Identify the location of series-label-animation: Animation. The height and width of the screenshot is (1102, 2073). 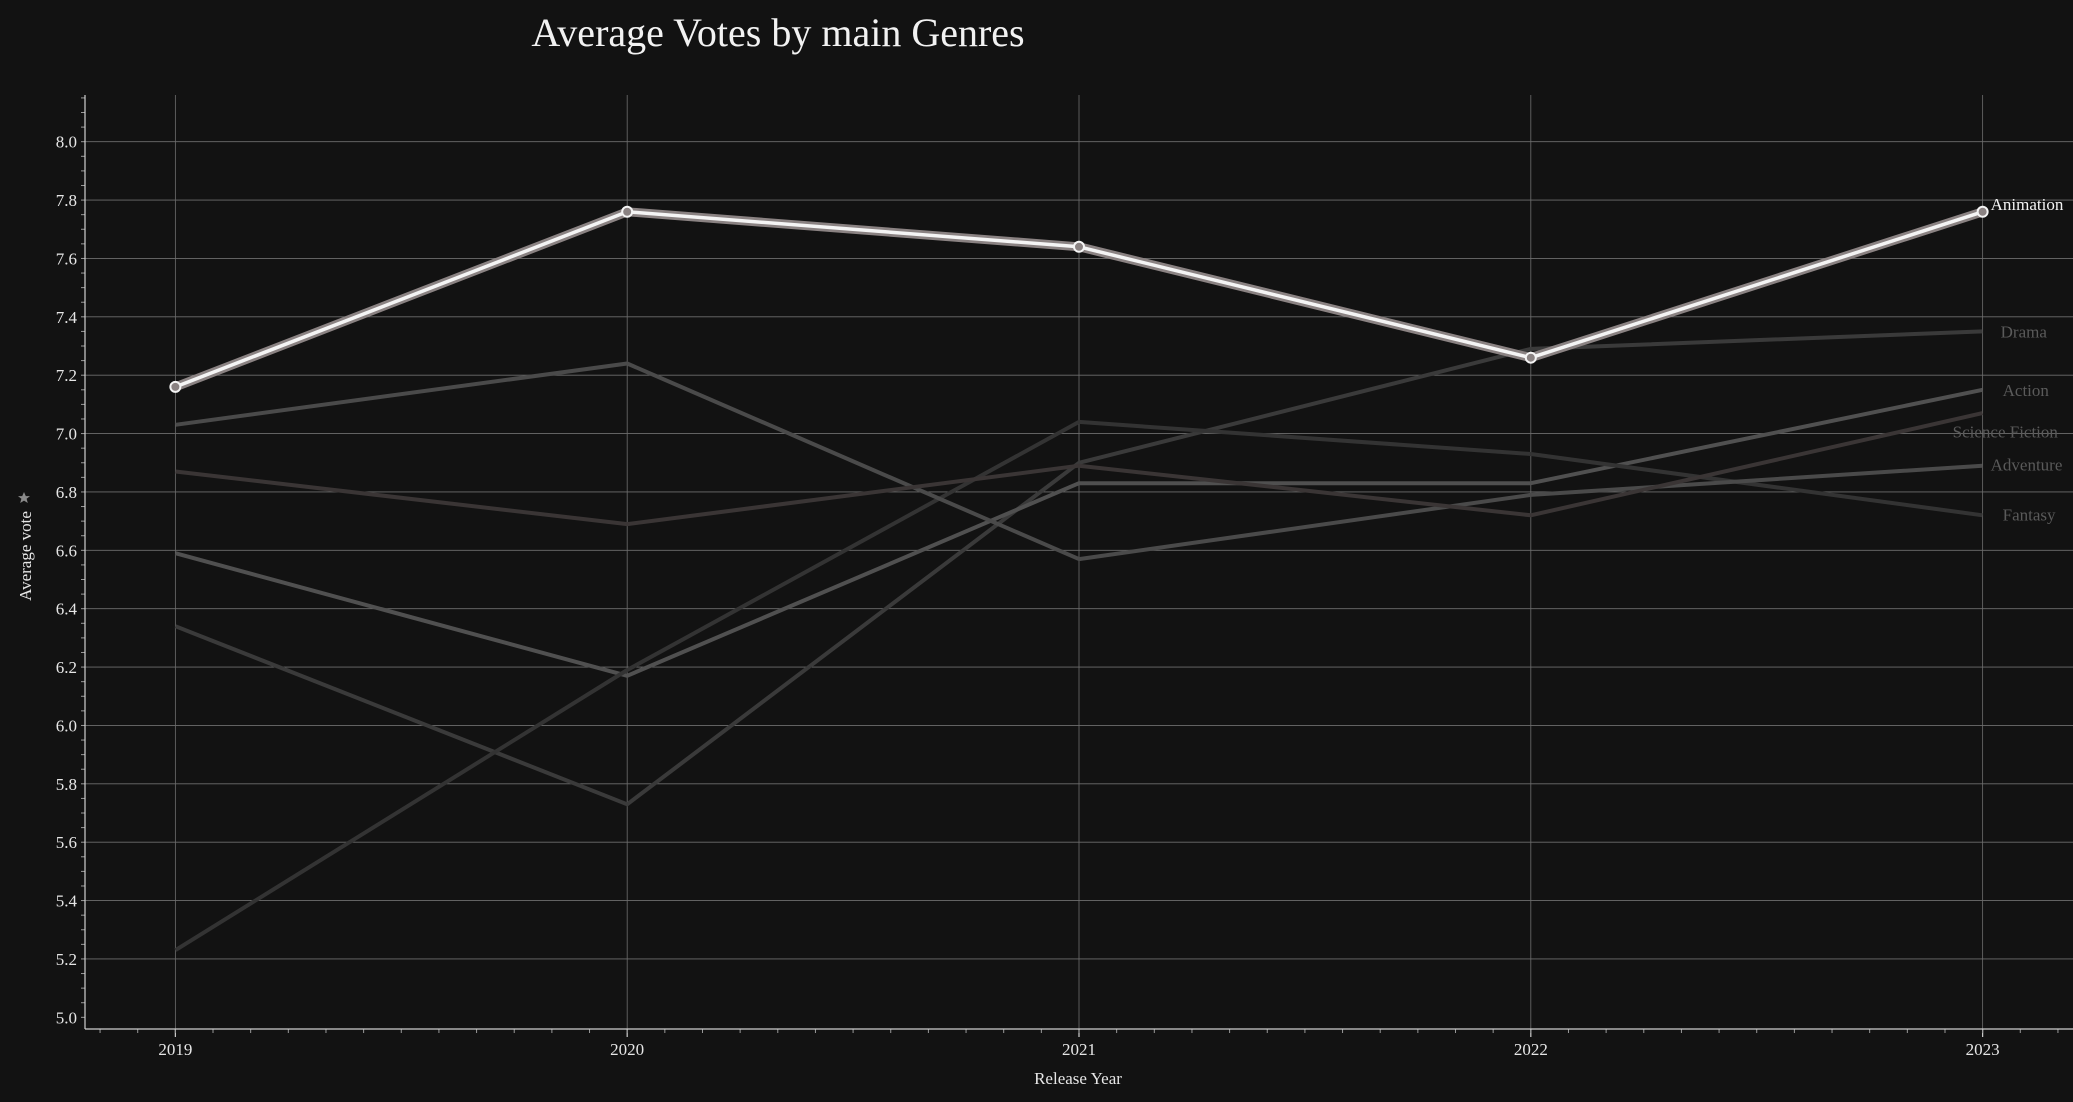
(2027, 204).